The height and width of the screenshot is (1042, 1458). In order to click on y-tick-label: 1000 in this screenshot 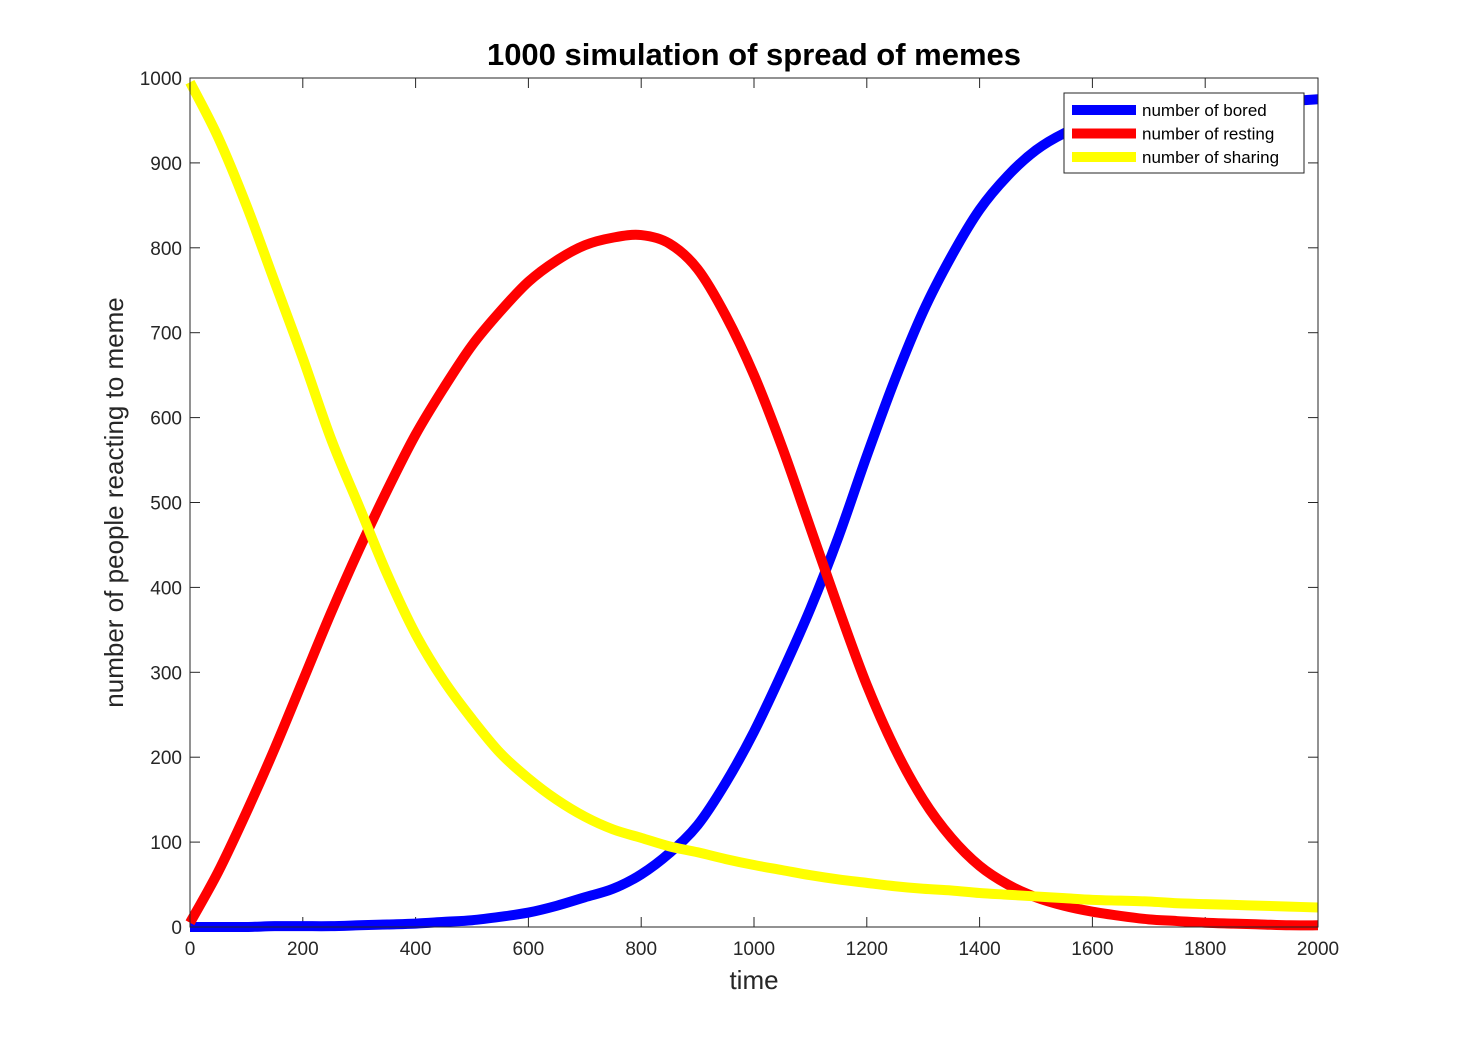, I will do `click(161, 79)`.